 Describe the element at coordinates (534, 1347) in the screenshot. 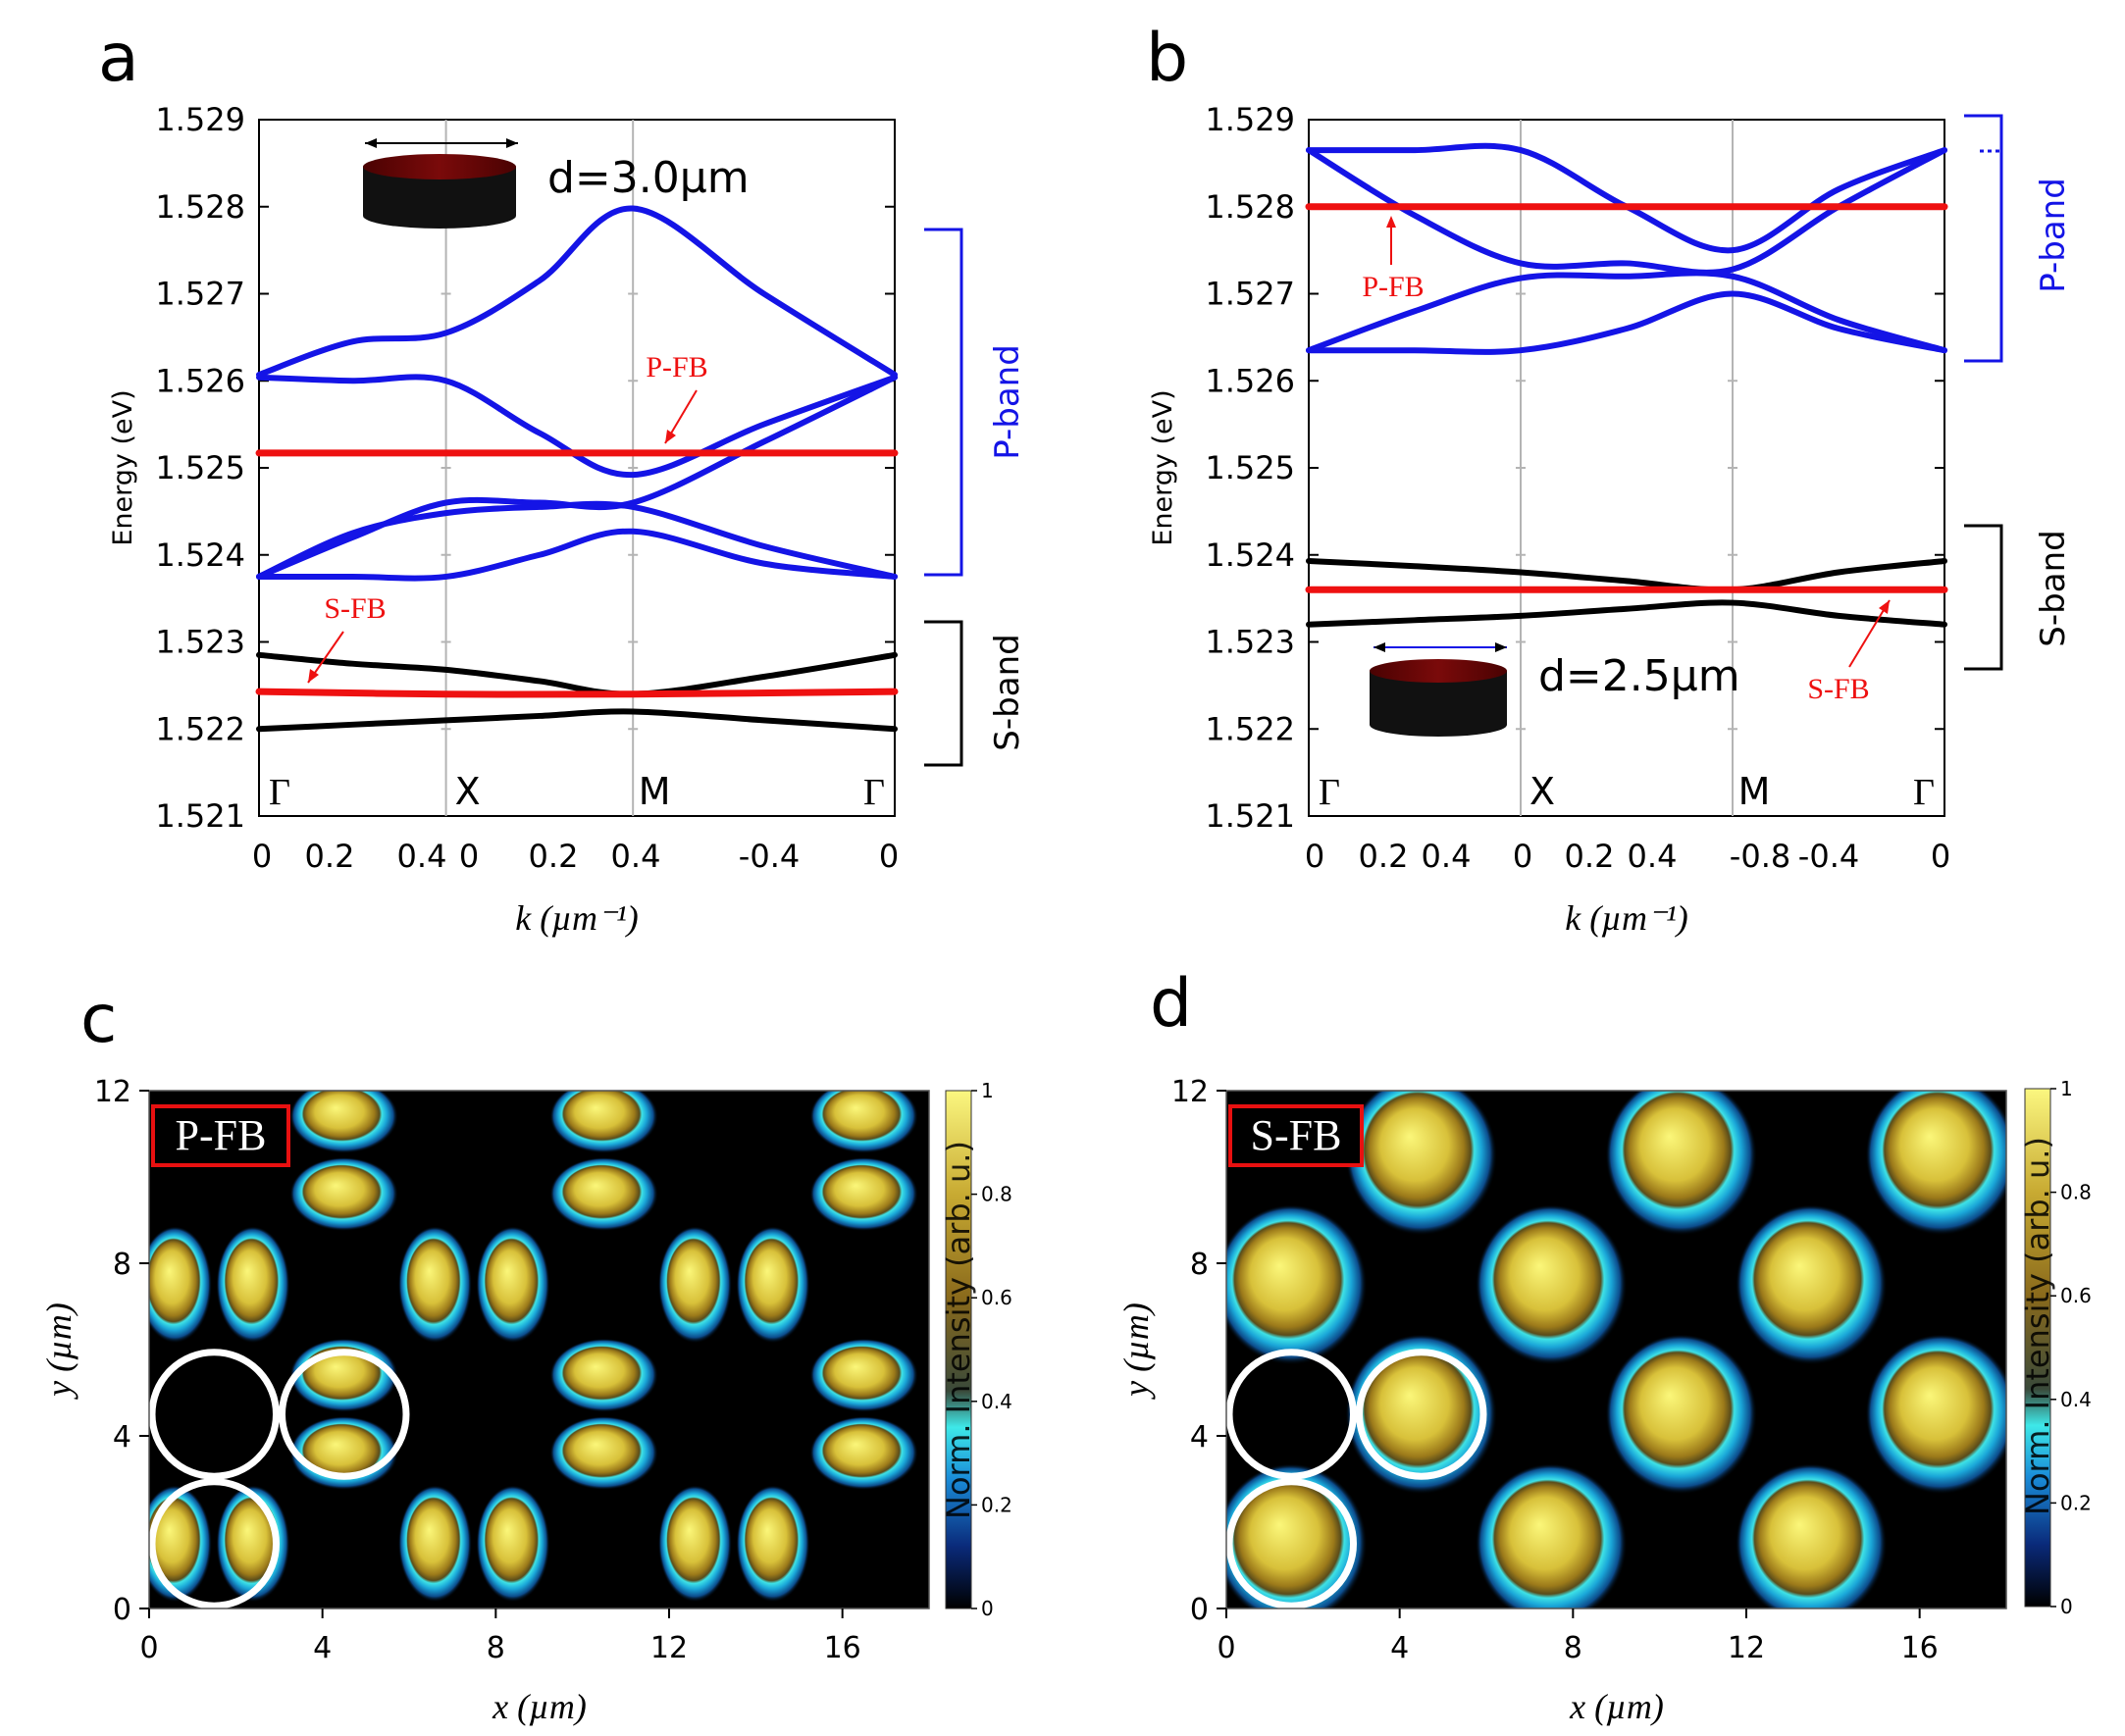

I see `intensity-lobes-c` at that location.